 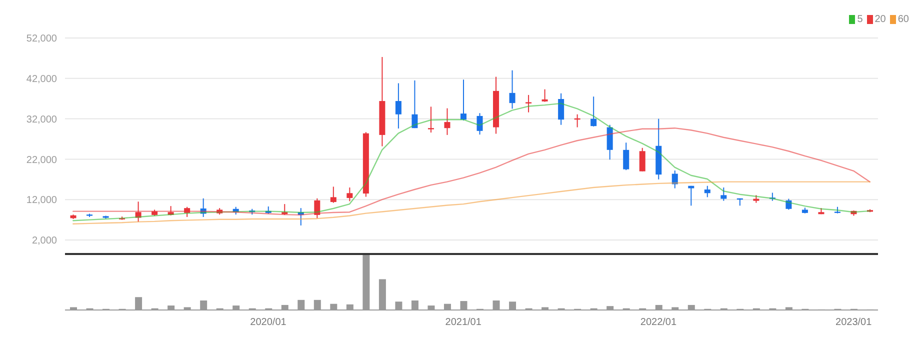 I want to click on y-tick-label: 12,000, so click(x=42, y=200).